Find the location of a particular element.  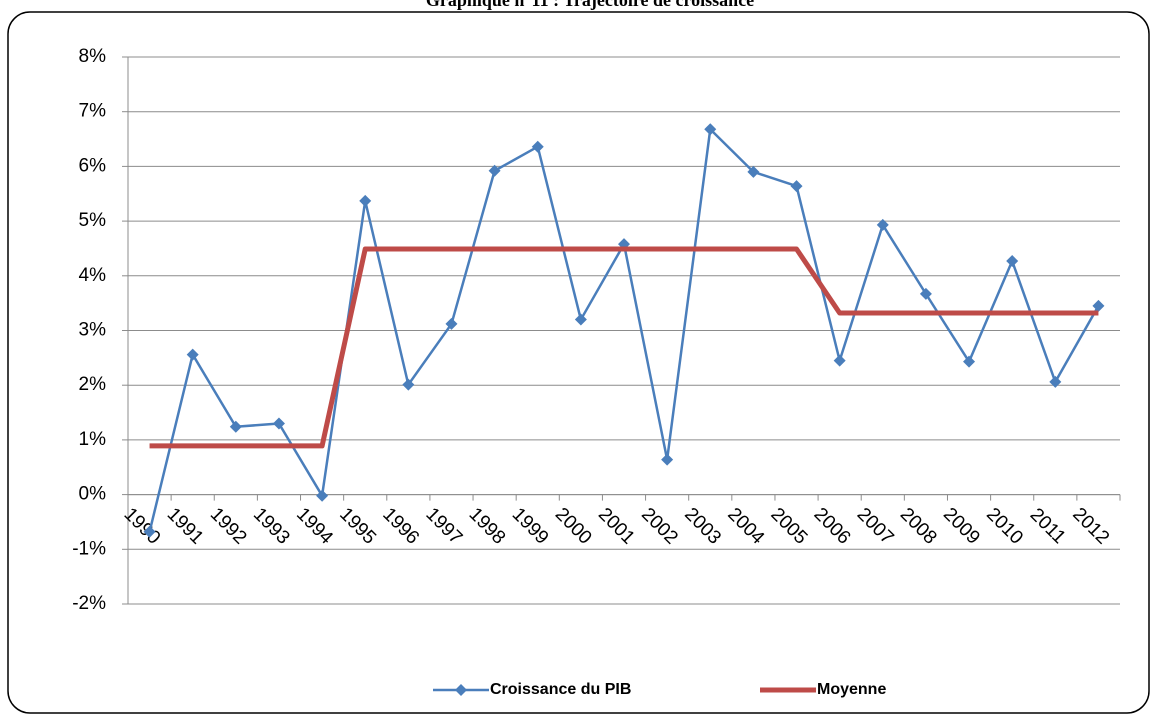

y-tick-label: -2% is located at coordinates (89, 603).